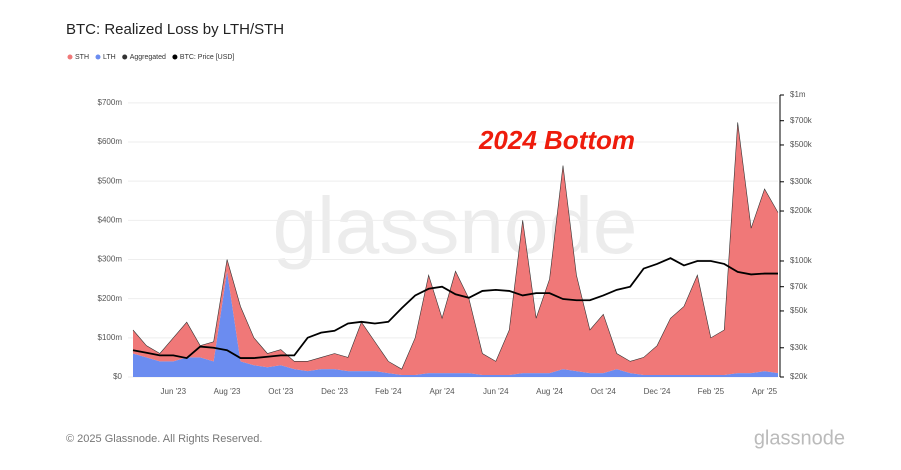 This screenshot has width=901, height=470. What do you see at coordinates (549, 391) in the screenshot?
I see `x-tick-label: Aug '24` at bounding box center [549, 391].